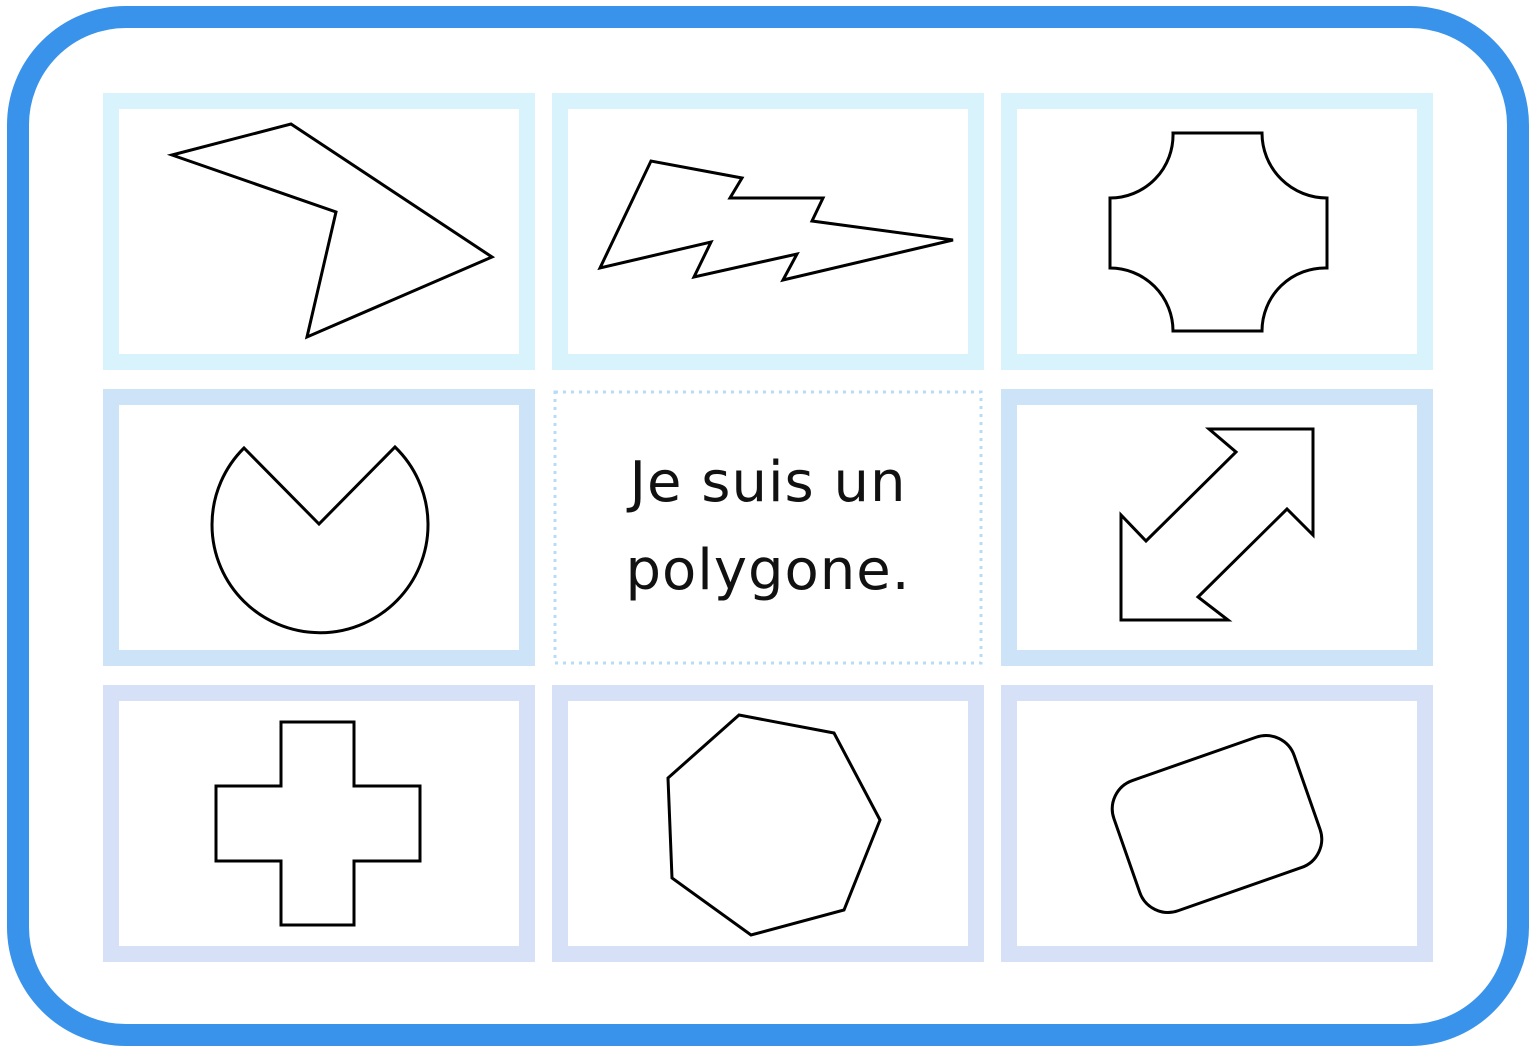 This screenshot has height=1053, width=1536. I want to click on card-text: Je suis un polygone., so click(768, 526).